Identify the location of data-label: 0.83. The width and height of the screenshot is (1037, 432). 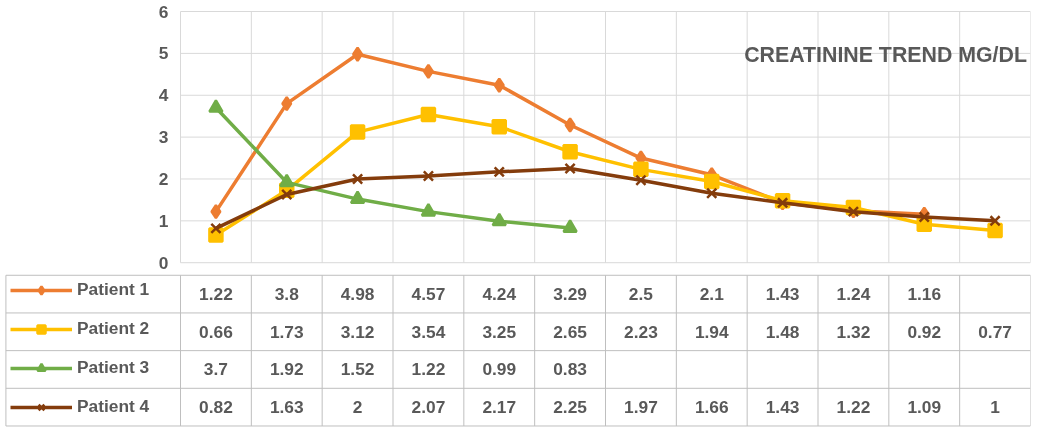
(570, 369).